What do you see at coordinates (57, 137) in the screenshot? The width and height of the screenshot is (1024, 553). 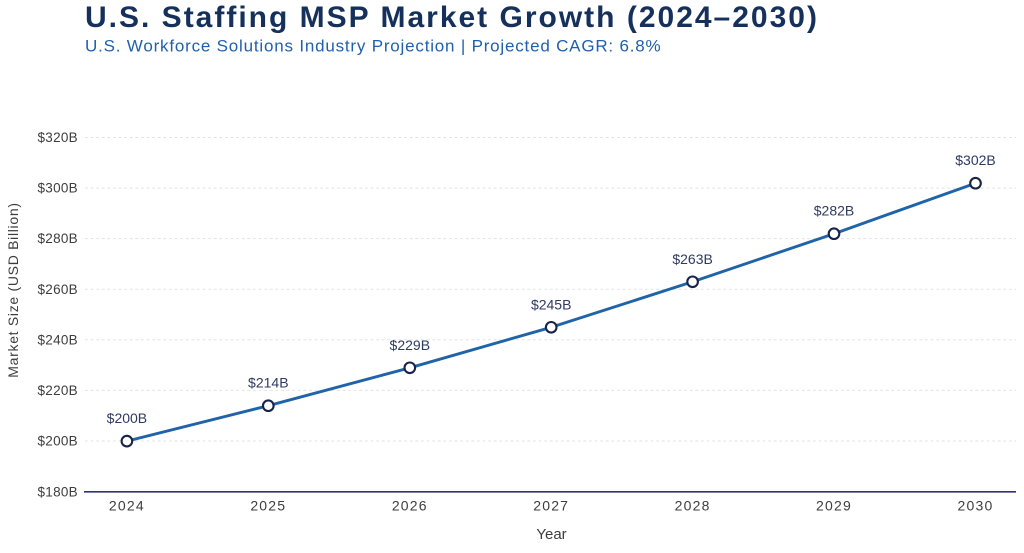 I see `svg-text: $320B` at bounding box center [57, 137].